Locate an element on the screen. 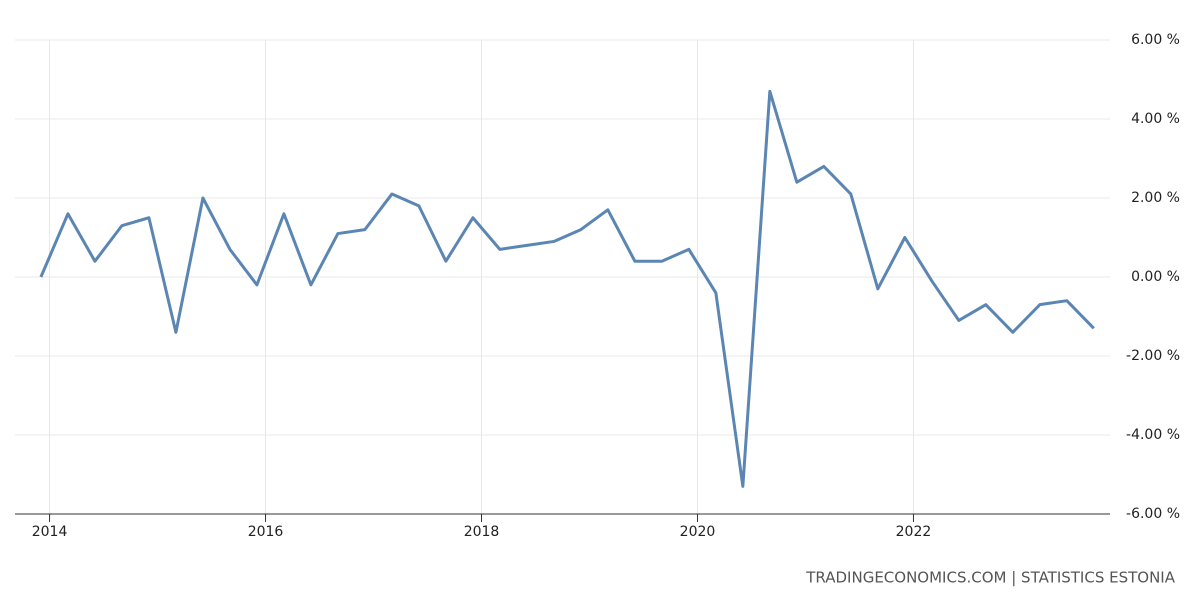 The image size is (1200, 600). x-tick-label: 2014 is located at coordinates (50, 532).